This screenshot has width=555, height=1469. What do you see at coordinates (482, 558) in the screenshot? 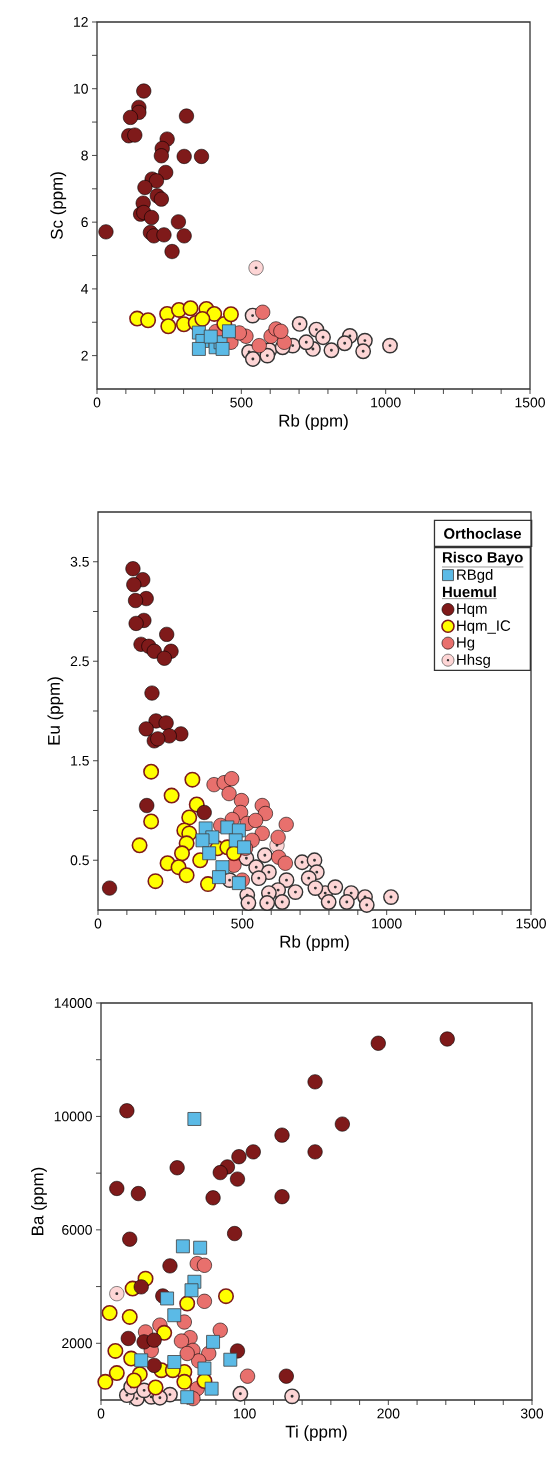
I see `annotation: Risco Bayo` at bounding box center [482, 558].